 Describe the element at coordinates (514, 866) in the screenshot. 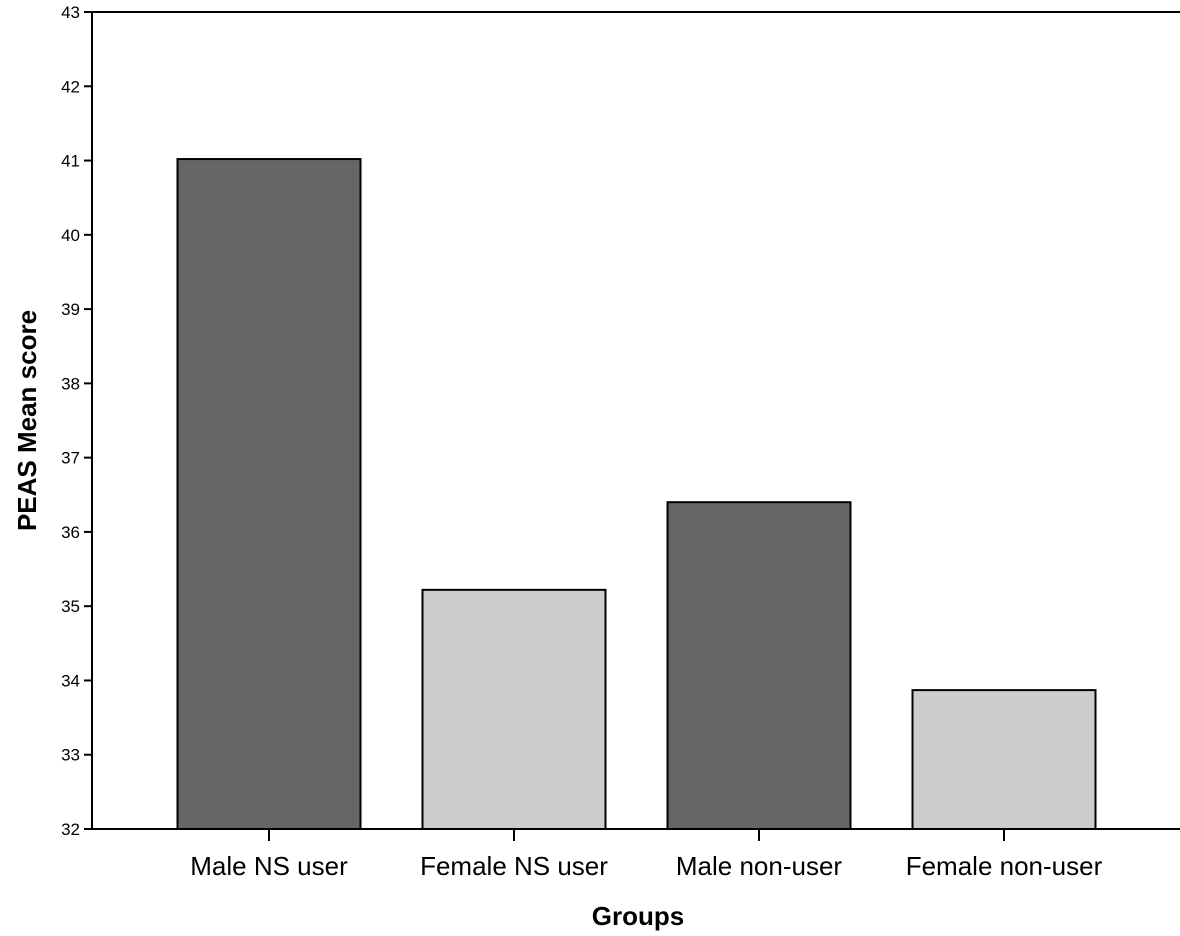

I see `x-tick-label: Female NS user` at that location.